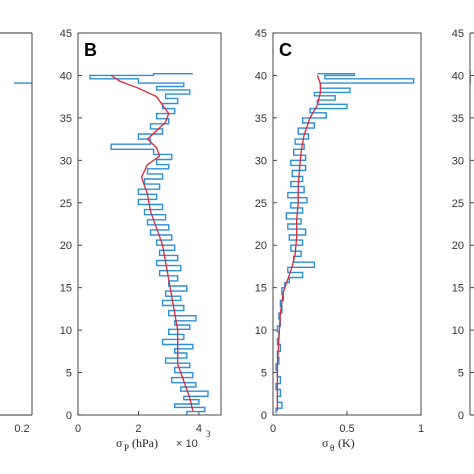 The width and height of the screenshot is (474, 474). What do you see at coordinates (266, 225) in the screenshot?
I see `panel-c-y-axis: 0 5 10 15 20 25 30 35 40 45` at bounding box center [266, 225].